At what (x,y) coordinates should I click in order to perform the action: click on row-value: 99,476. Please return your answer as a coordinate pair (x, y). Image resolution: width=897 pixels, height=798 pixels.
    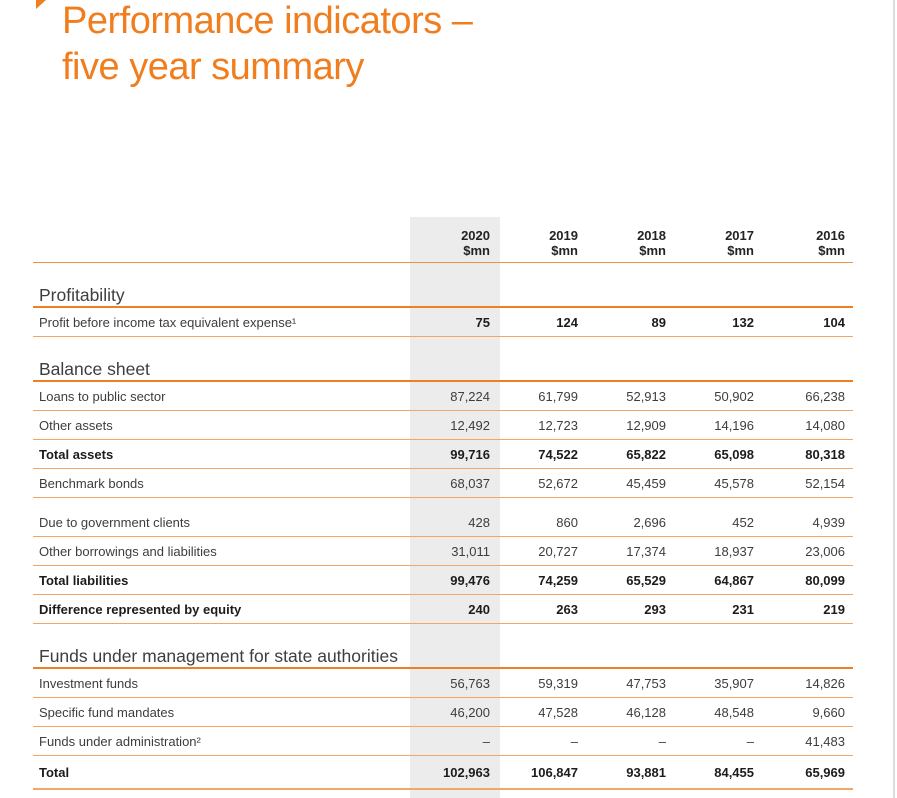
    Looking at the image, I should click on (470, 580).